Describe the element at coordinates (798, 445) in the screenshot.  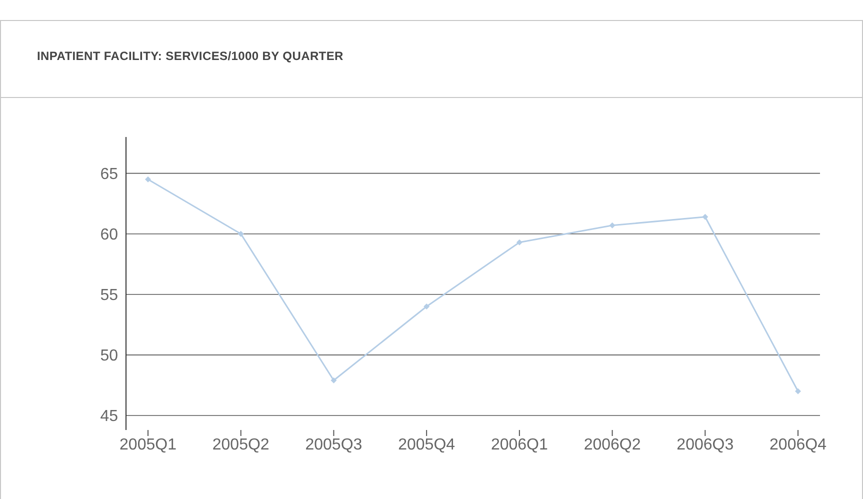
I see `x-tick-label: 2006Q4` at that location.